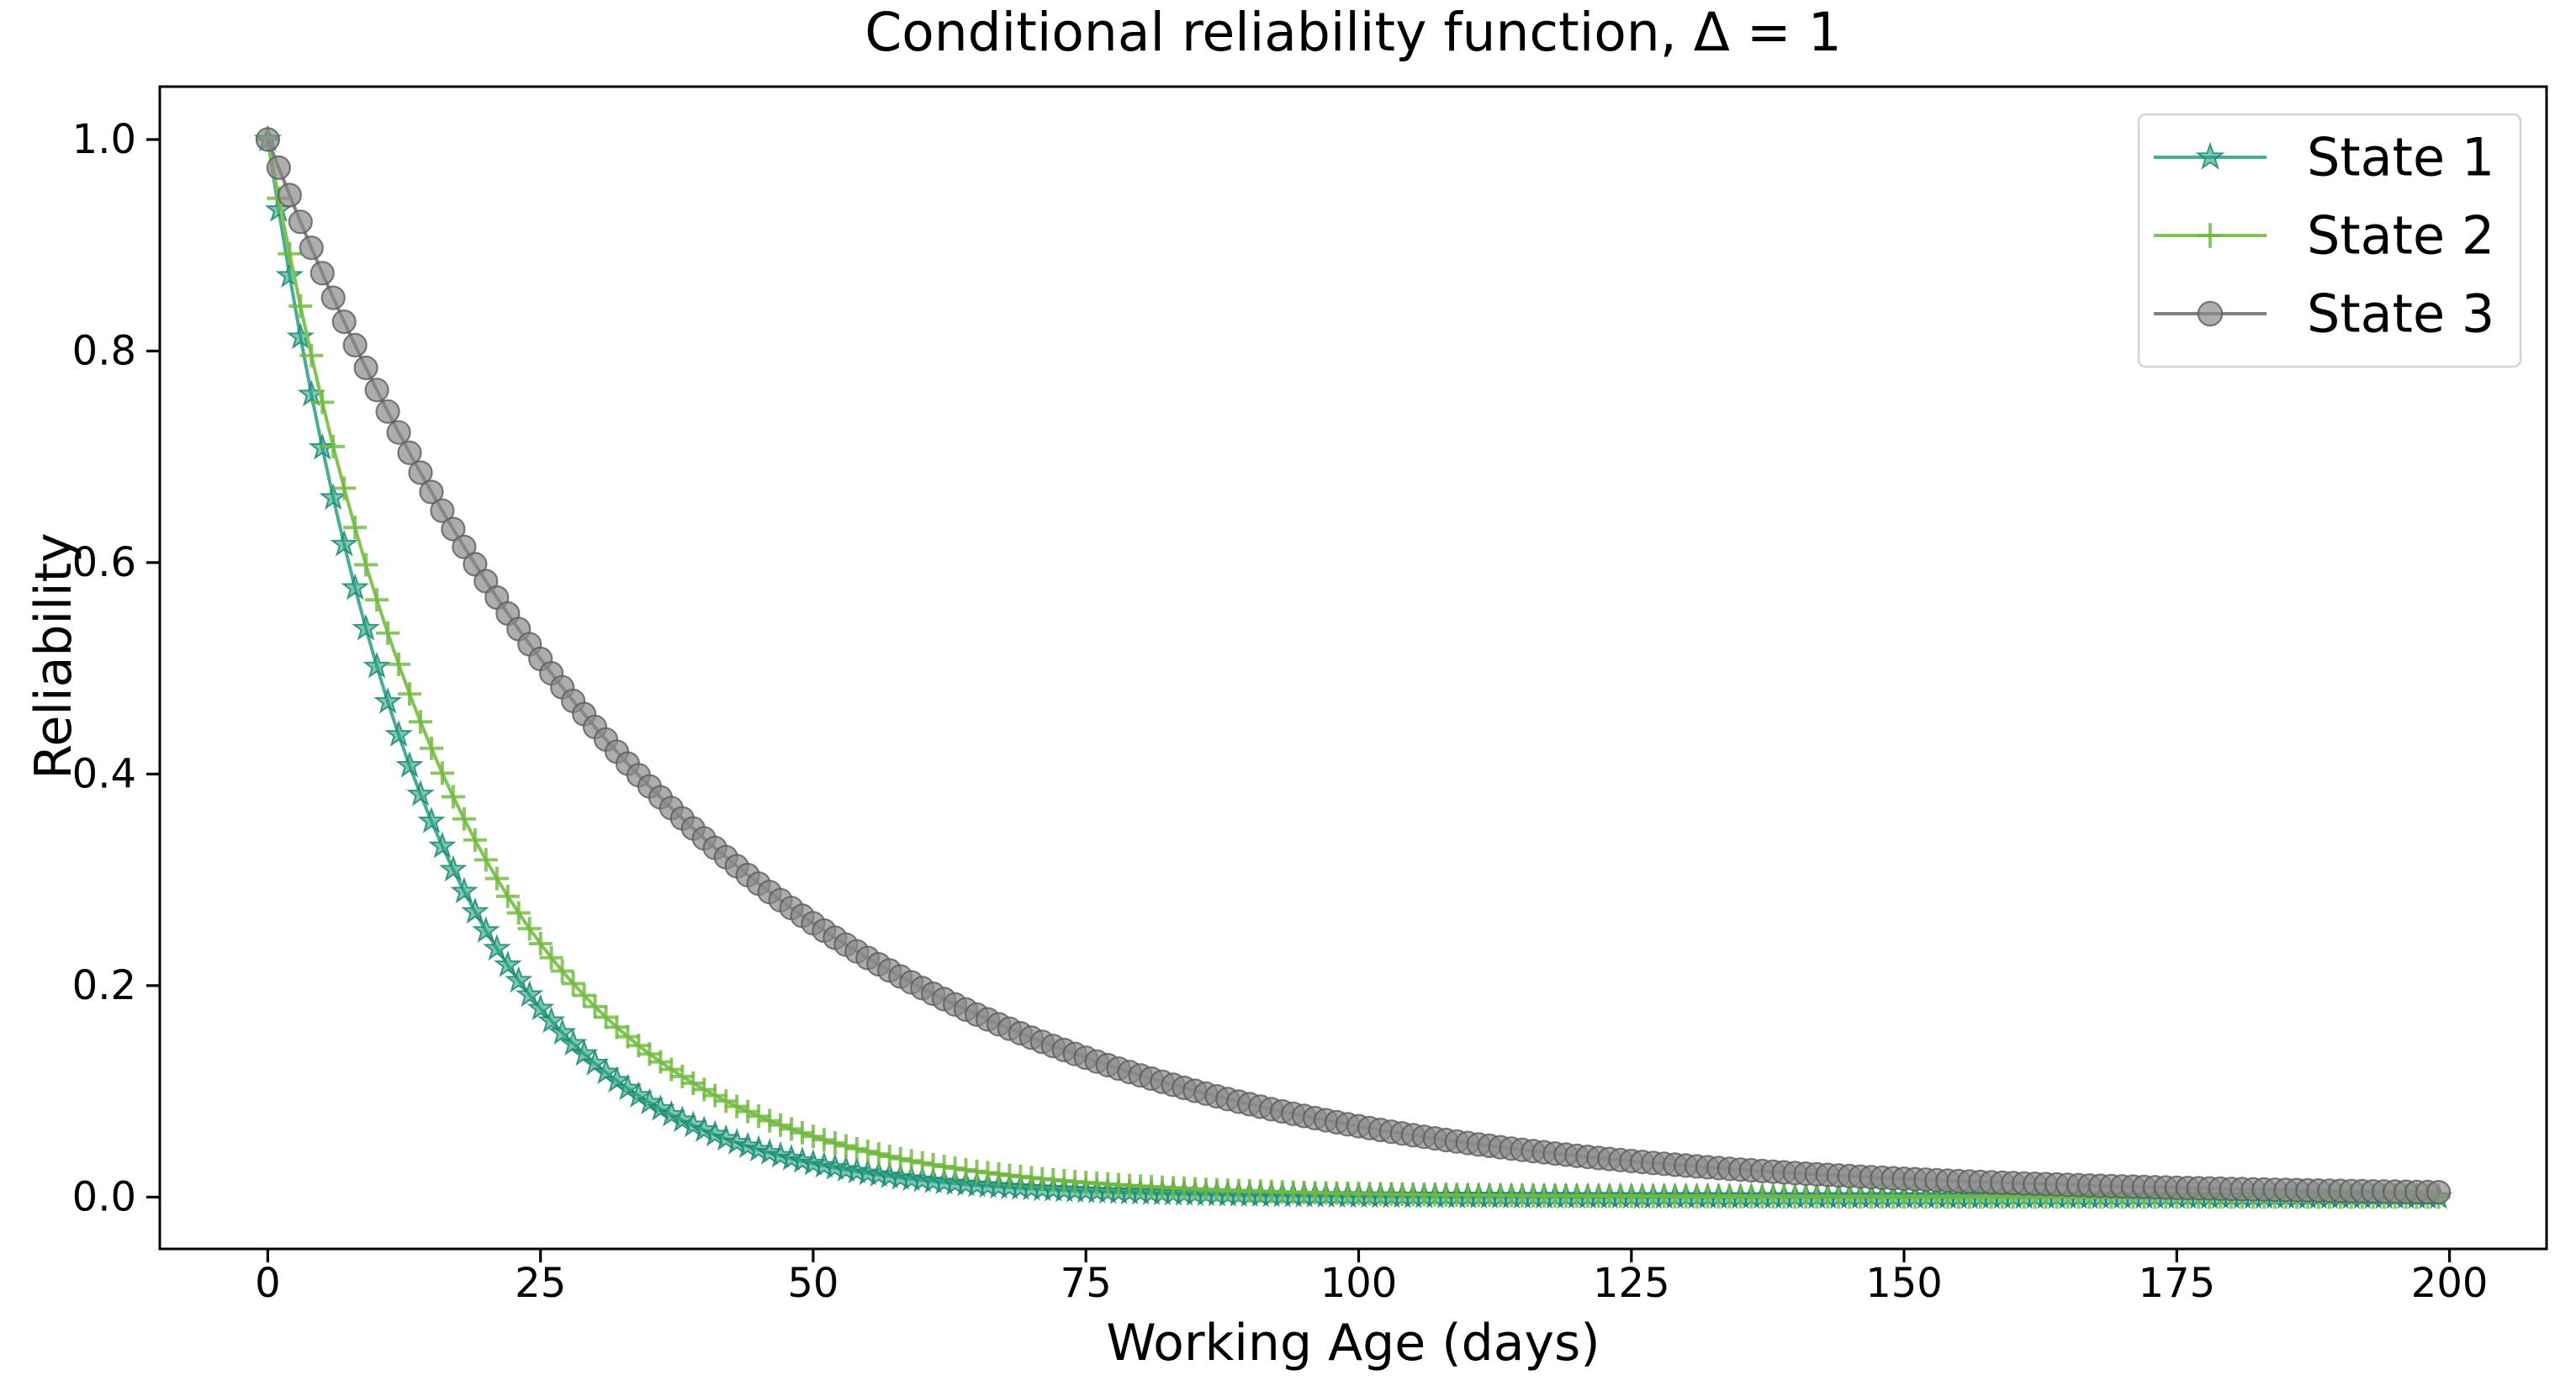 The height and width of the screenshot is (1386, 2576). What do you see at coordinates (104, 351) in the screenshot?
I see `y-tick-label: 0.8` at bounding box center [104, 351].